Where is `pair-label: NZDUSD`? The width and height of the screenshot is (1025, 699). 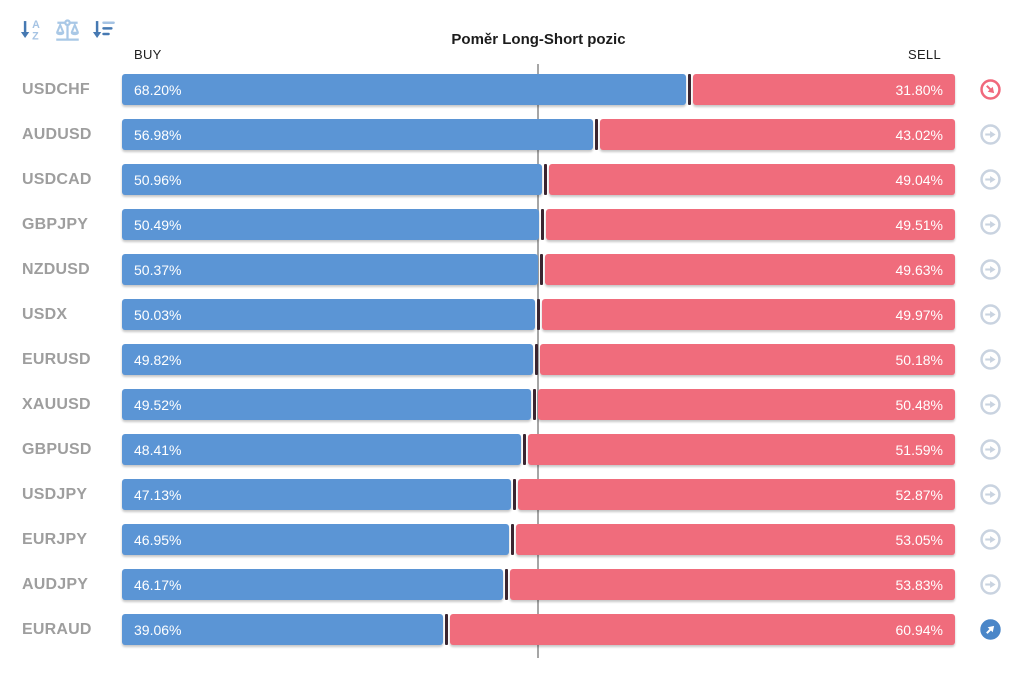
pair-label: NZDUSD is located at coordinates (56, 269).